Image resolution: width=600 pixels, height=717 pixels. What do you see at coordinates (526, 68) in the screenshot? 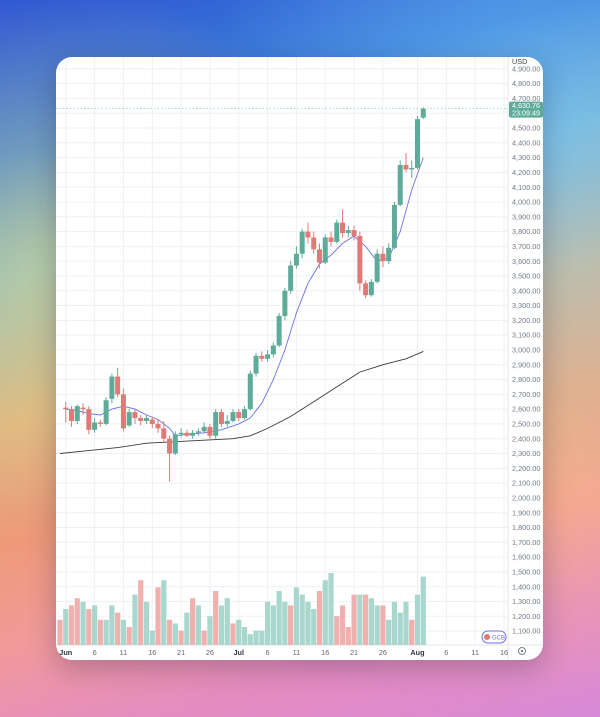
I see `y-tick-label: 4,900.00` at bounding box center [526, 68].